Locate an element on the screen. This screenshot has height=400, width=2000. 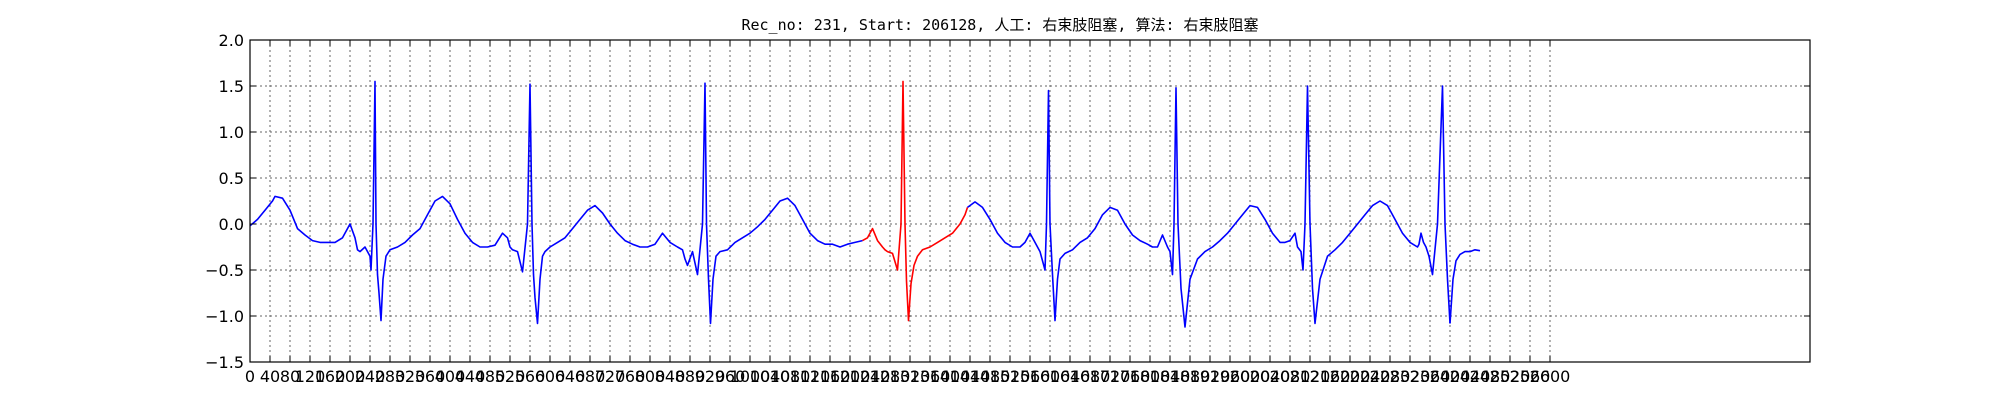
y-tick-label: 0.5 is located at coordinates (231, 178).